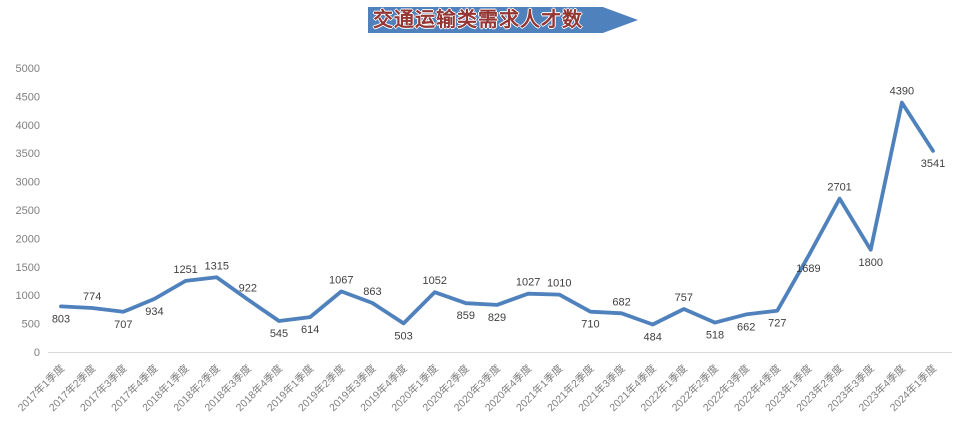 The height and width of the screenshot is (435, 960). What do you see at coordinates (248, 289) in the screenshot?
I see `data-label: 922` at bounding box center [248, 289].